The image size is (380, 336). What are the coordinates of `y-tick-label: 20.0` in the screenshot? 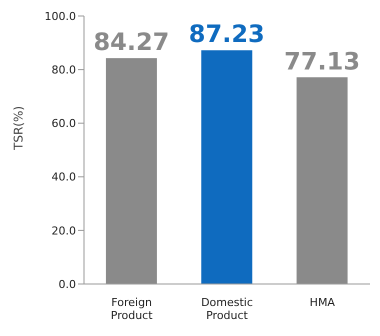 It's located at (64, 231).